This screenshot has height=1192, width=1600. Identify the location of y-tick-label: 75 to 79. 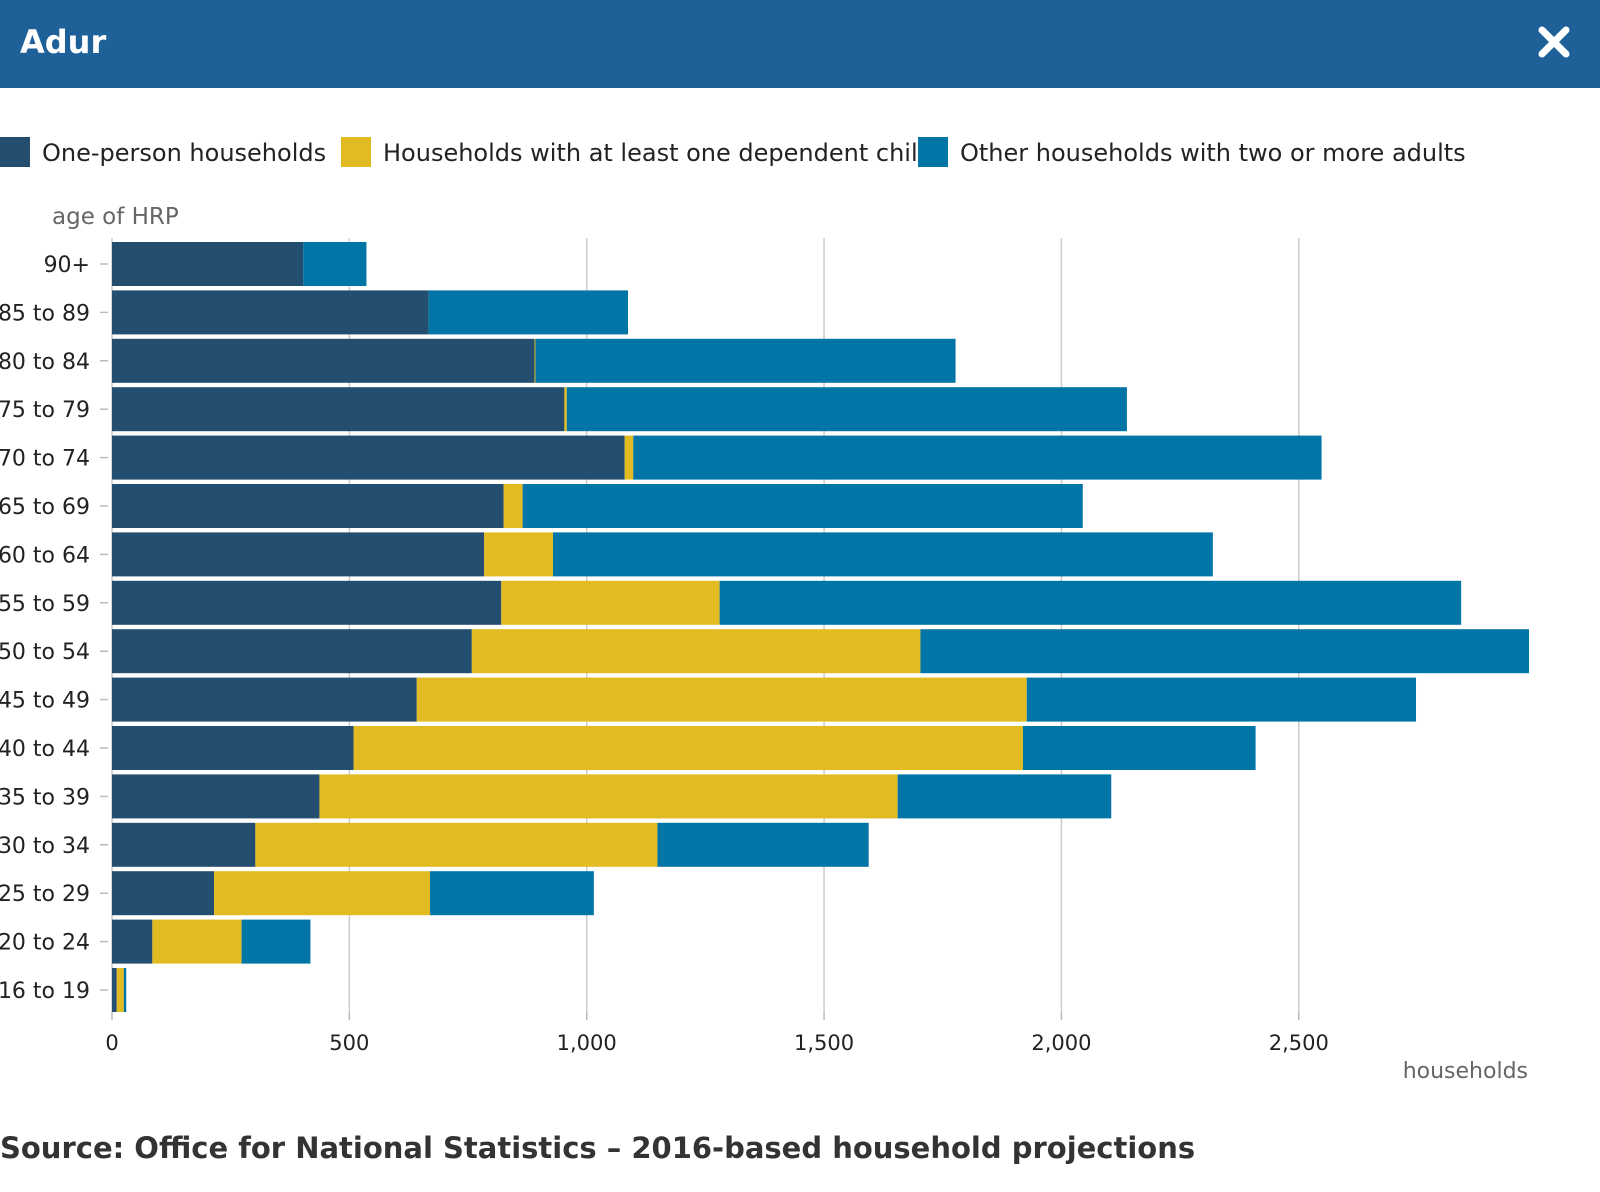
(45, 410).